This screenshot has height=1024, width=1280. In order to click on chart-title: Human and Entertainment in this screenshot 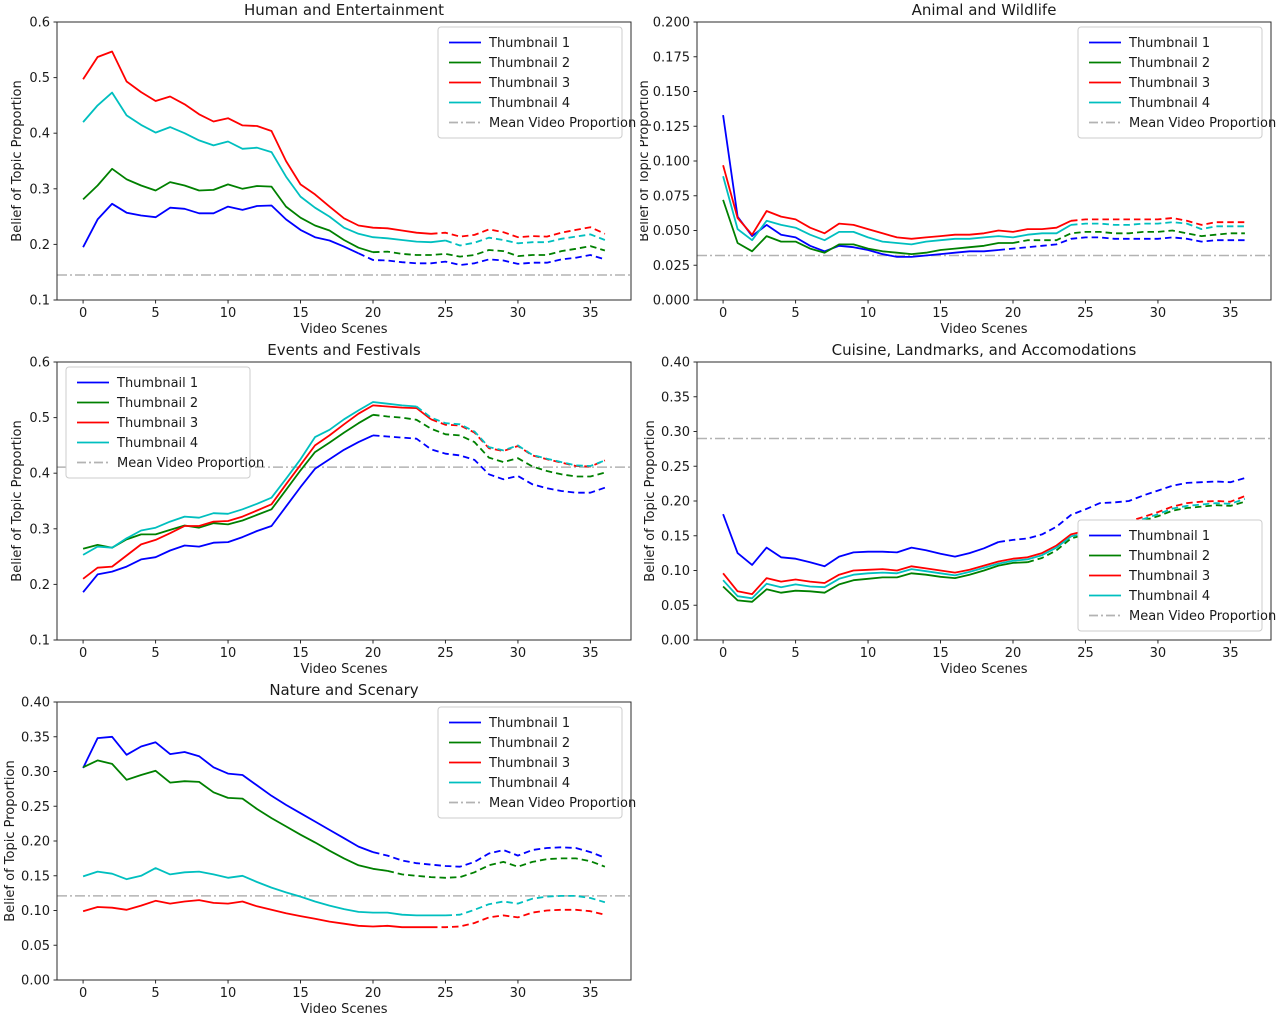, I will do `click(344, 10)`.